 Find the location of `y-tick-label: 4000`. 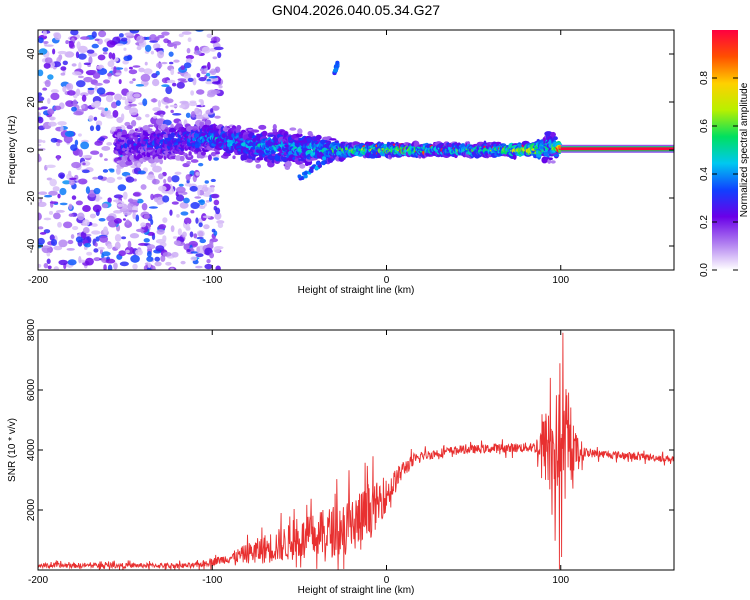

y-tick-label: 4000 is located at coordinates (31, 449).